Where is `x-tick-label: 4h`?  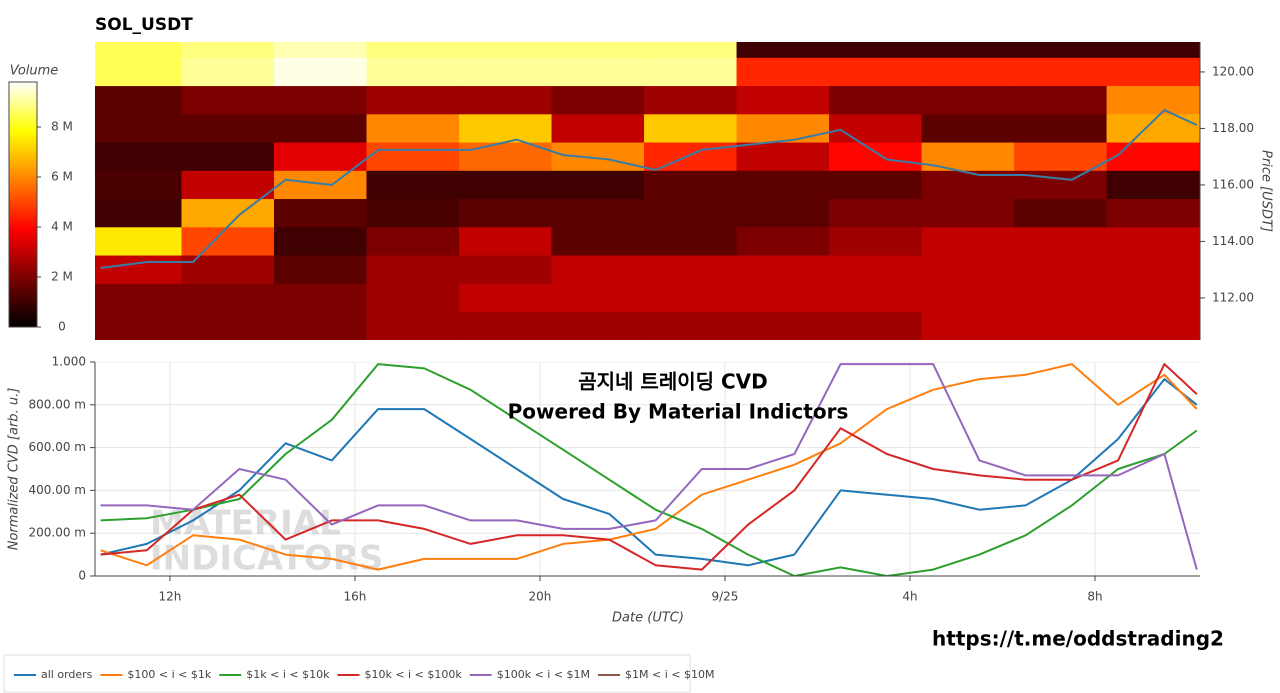
x-tick-label: 4h is located at coordinates (909, 597).